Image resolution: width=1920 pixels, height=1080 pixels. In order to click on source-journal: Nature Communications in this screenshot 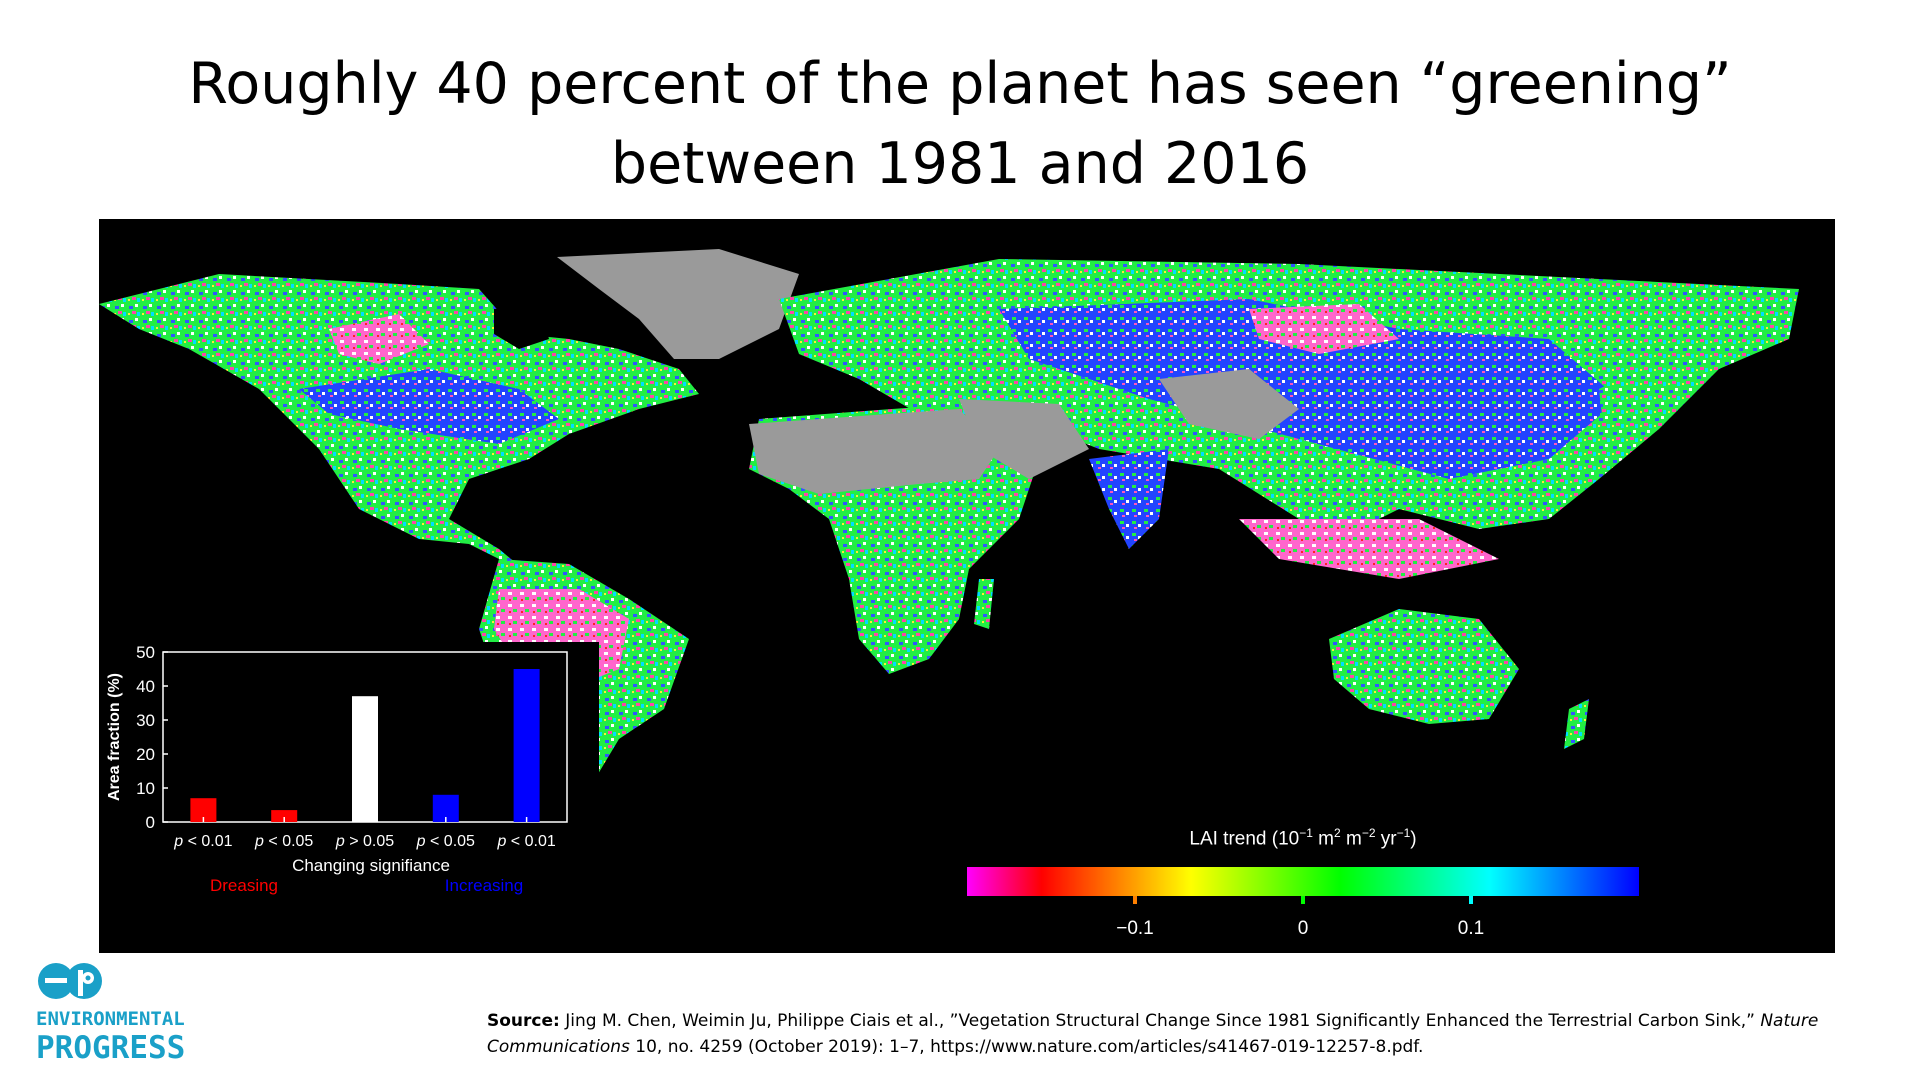, I will do `click(1153, 1034)`.